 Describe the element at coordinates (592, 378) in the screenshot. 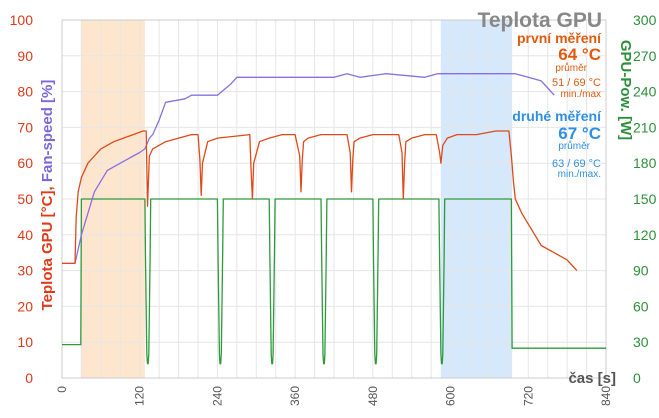

I see `x-axis-title: čas [s]` at that location.